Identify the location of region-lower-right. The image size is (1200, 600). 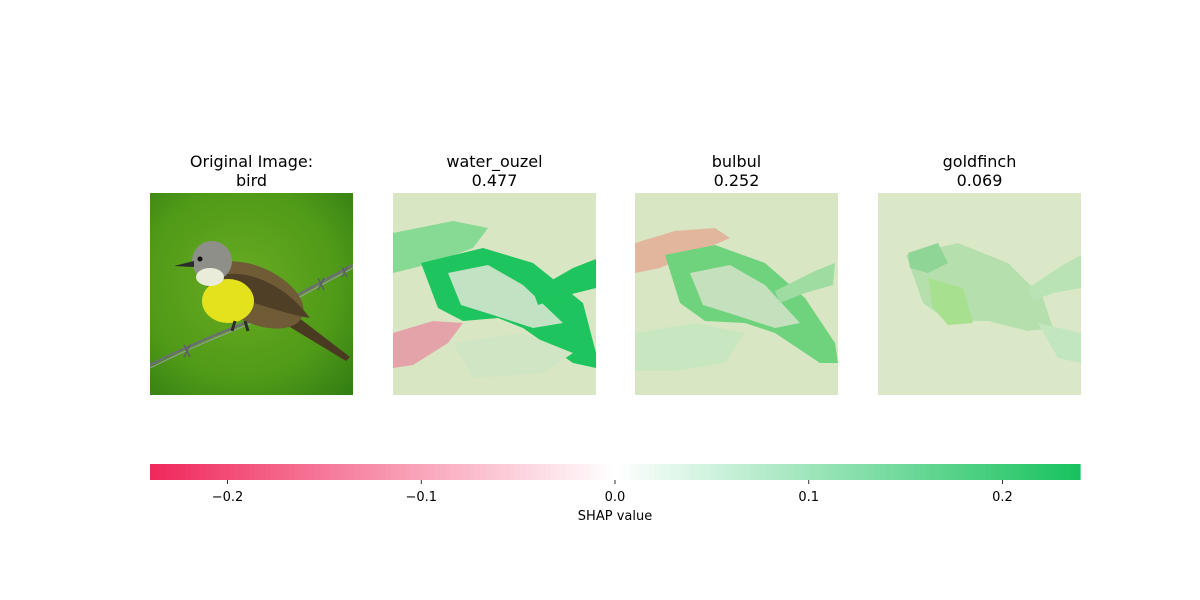
(1059, 343).